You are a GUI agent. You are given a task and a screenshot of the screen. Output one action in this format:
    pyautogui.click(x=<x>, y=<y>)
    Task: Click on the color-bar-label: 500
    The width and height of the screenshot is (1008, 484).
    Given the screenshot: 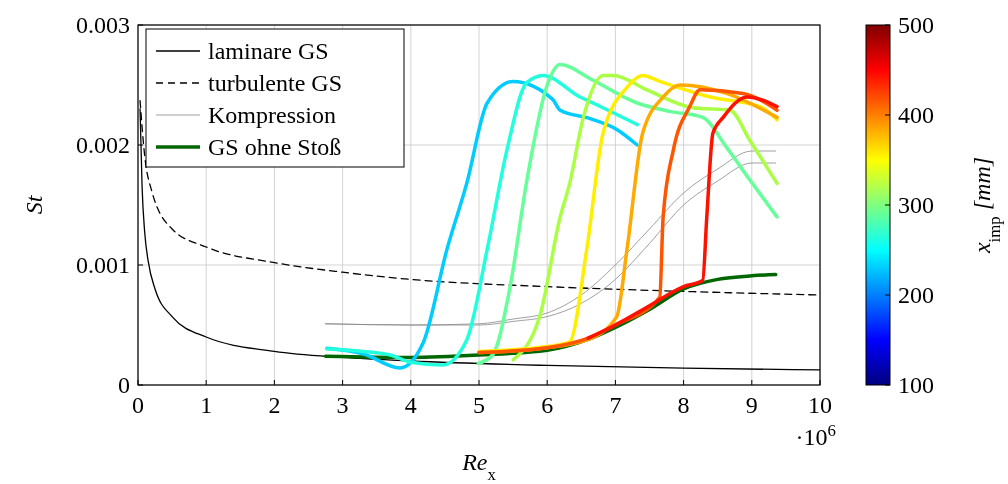 What is the action you would take?
    pyautogui.click(x=916, y=25)
    